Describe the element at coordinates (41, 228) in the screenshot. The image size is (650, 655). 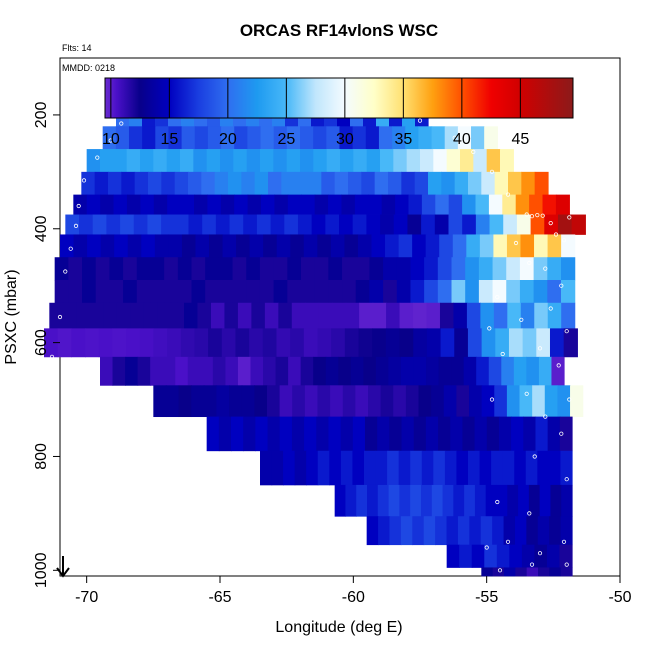
I see `y-tick-label: 400` at that location.